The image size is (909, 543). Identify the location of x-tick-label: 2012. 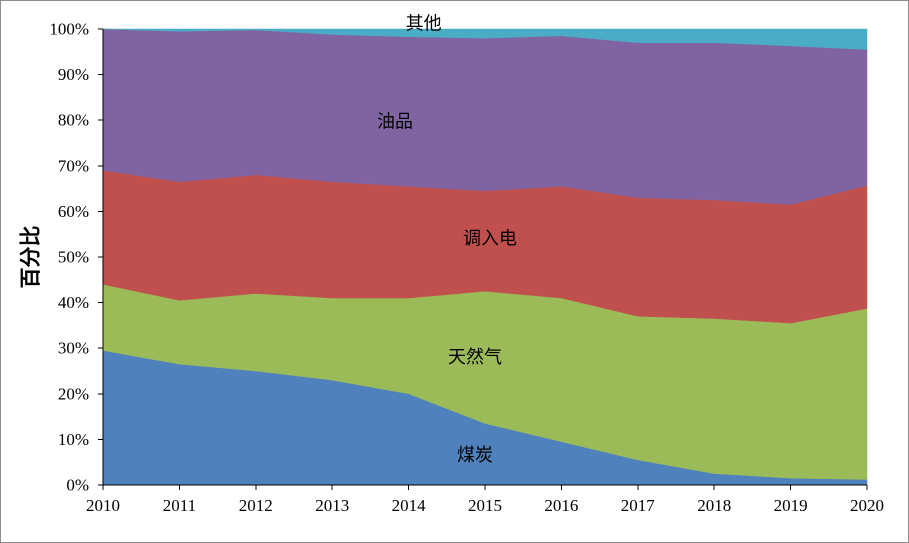
(256, 505).